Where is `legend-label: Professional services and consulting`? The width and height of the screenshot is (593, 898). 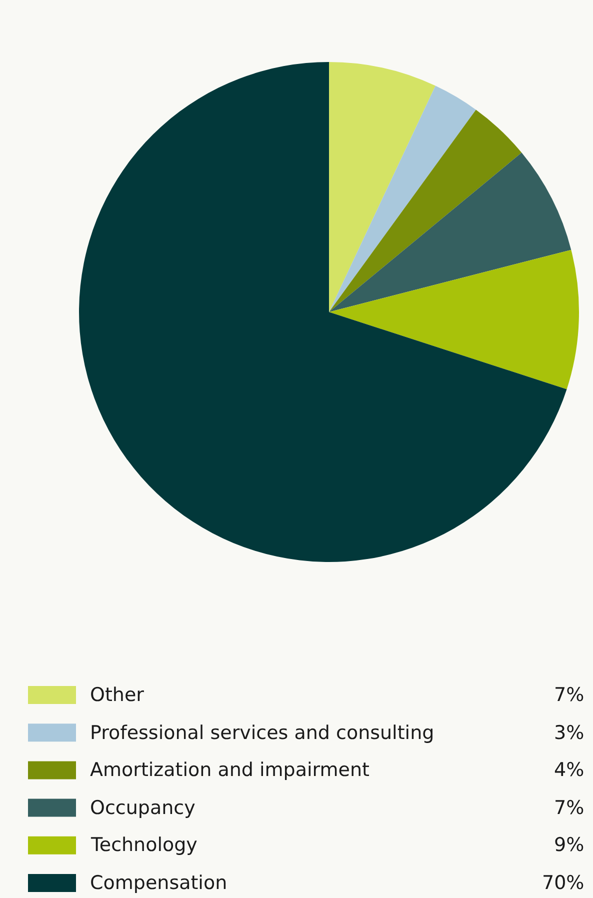
legend-label: Professional services and consulting is located at coordinates (262, 733).